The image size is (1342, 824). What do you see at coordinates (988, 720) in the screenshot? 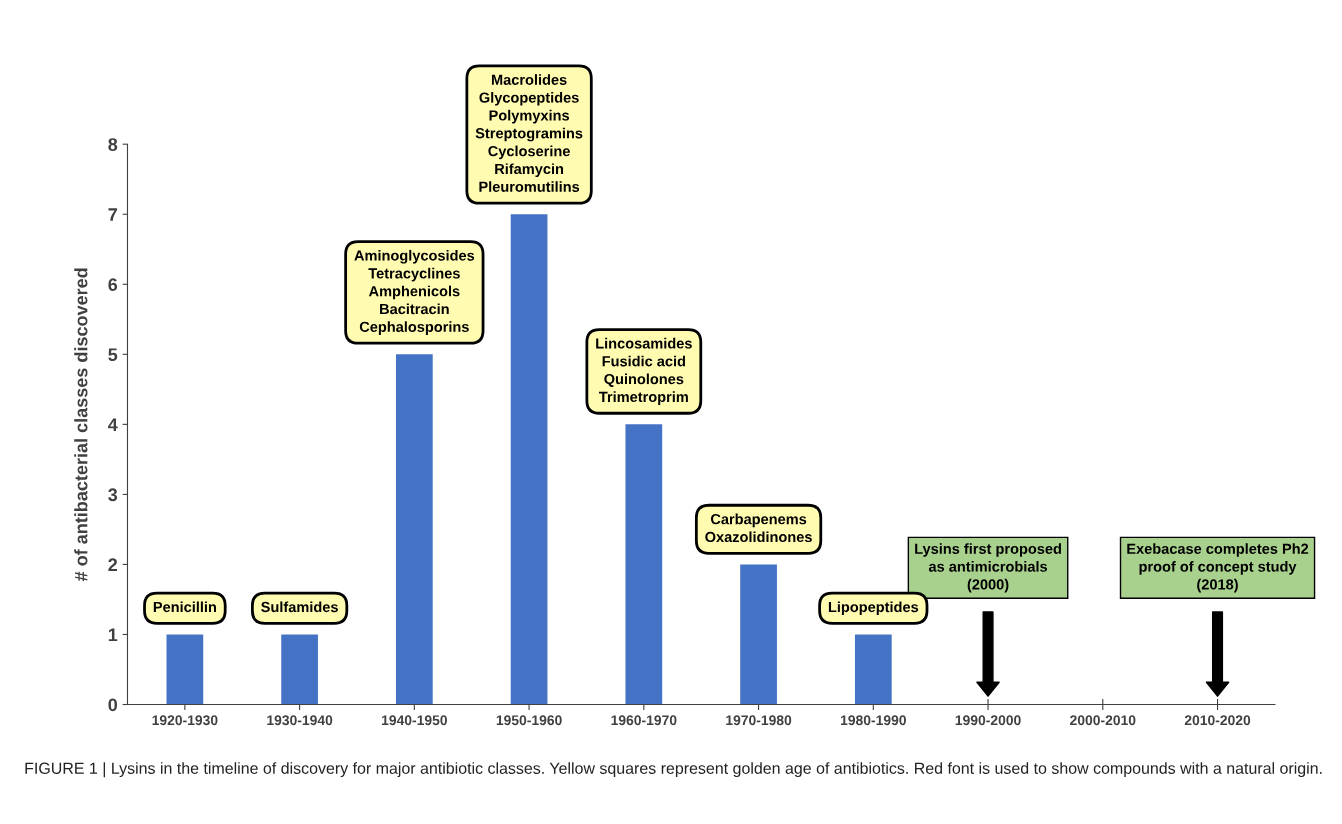
I see `x-tick-label: 1990-2000` at bounding box center [988, 720].